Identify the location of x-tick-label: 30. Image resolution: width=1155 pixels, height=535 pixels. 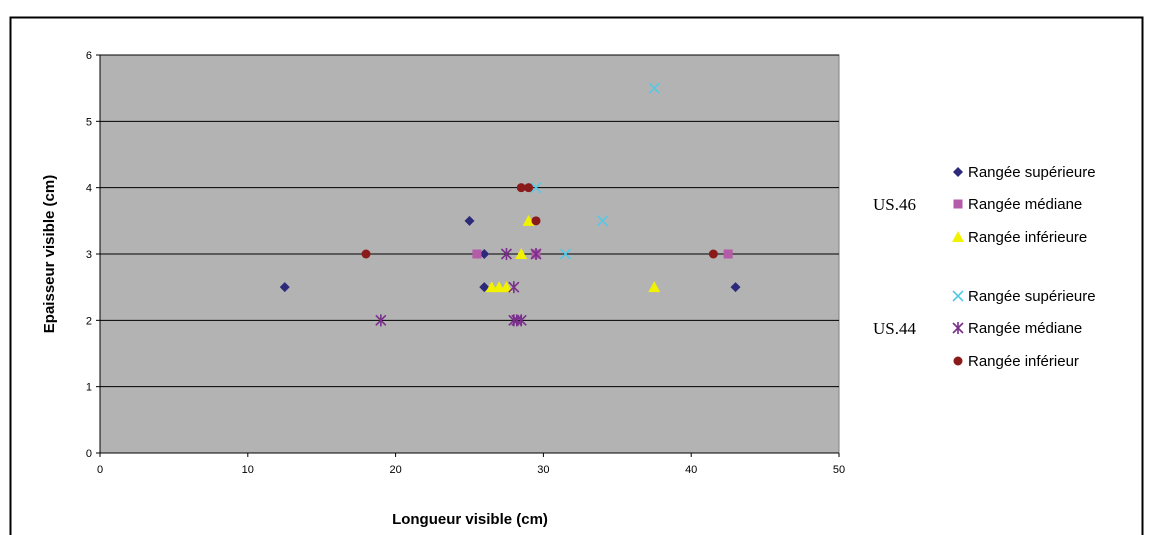
(543, 470).